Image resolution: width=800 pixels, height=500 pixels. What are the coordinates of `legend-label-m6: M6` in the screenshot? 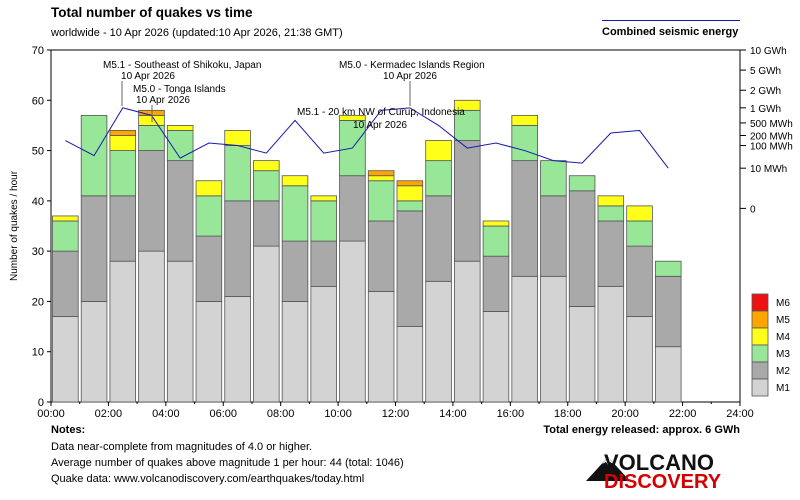 It's located at (783, 303).